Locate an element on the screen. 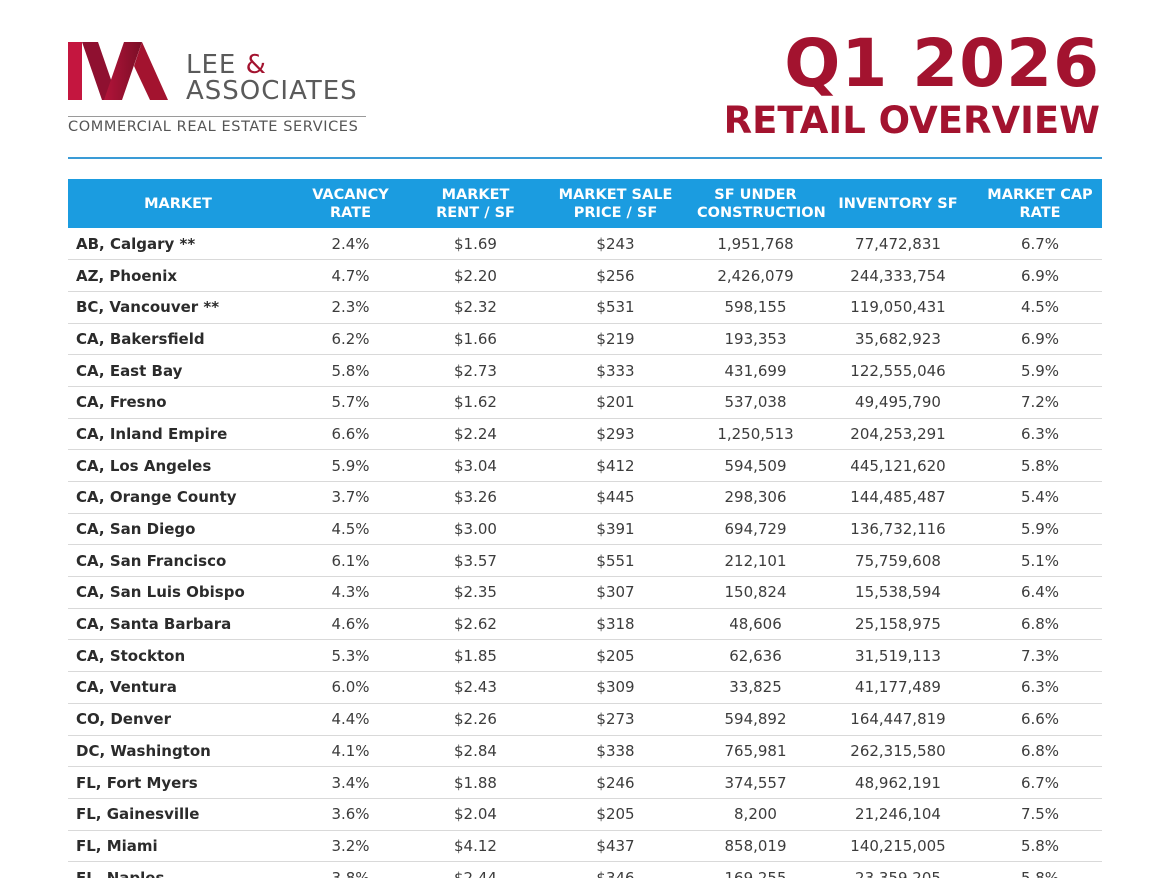 Image resolution: width=1170 pixels, height=878 pixels. table-cell: $346 is located at coordinates (615, 869).